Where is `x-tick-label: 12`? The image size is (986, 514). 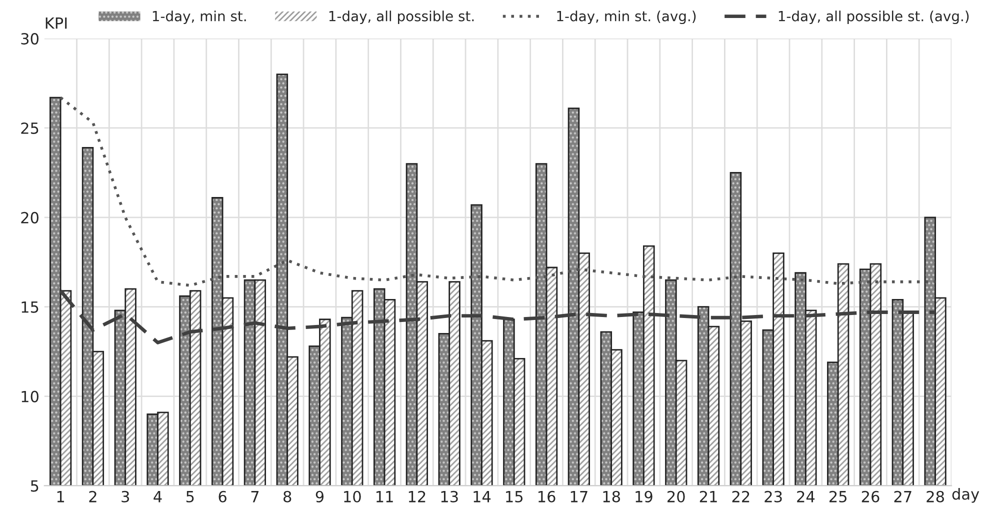 x-tick-label: 12 is located at coordinates (417, 496).